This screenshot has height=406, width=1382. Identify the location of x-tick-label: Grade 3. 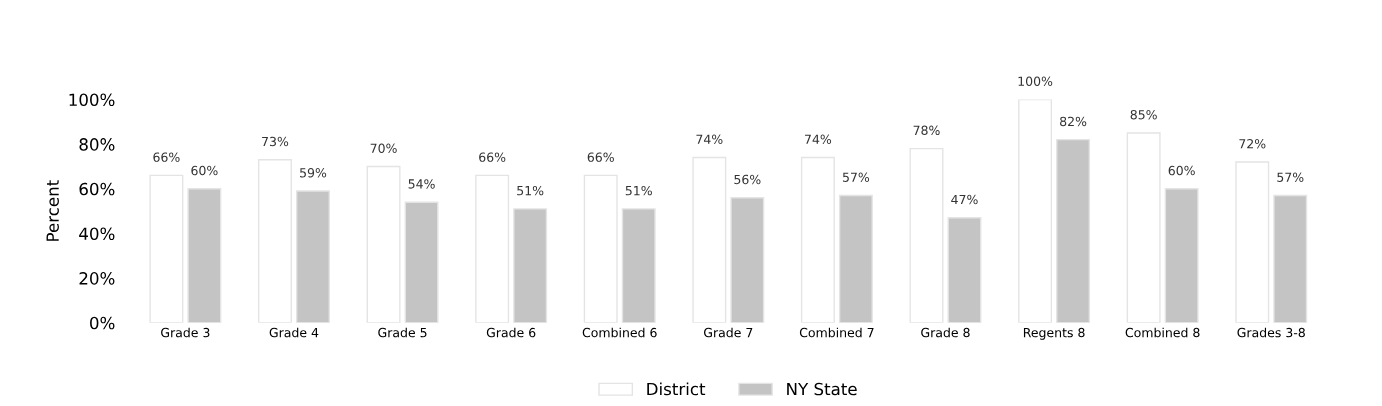
(185, 332).